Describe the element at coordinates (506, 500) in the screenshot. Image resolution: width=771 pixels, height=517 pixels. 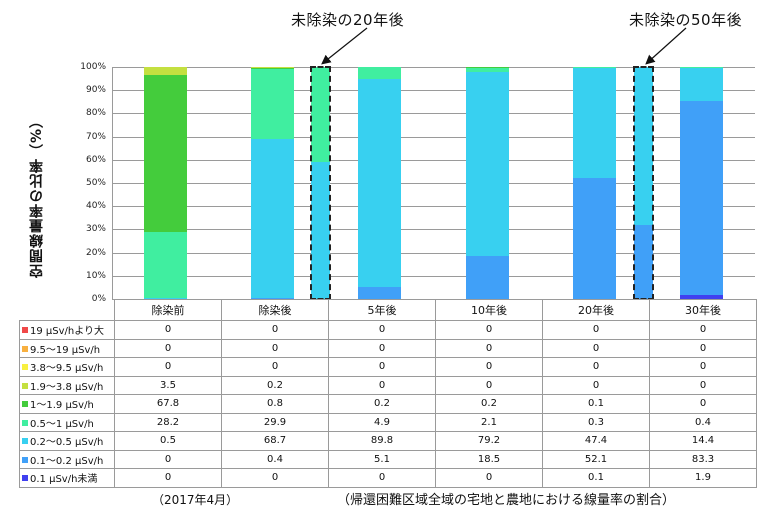
I see `footer-caption: （帰還困難区域全域の宅地と農地における線量率の割合）` at that location.